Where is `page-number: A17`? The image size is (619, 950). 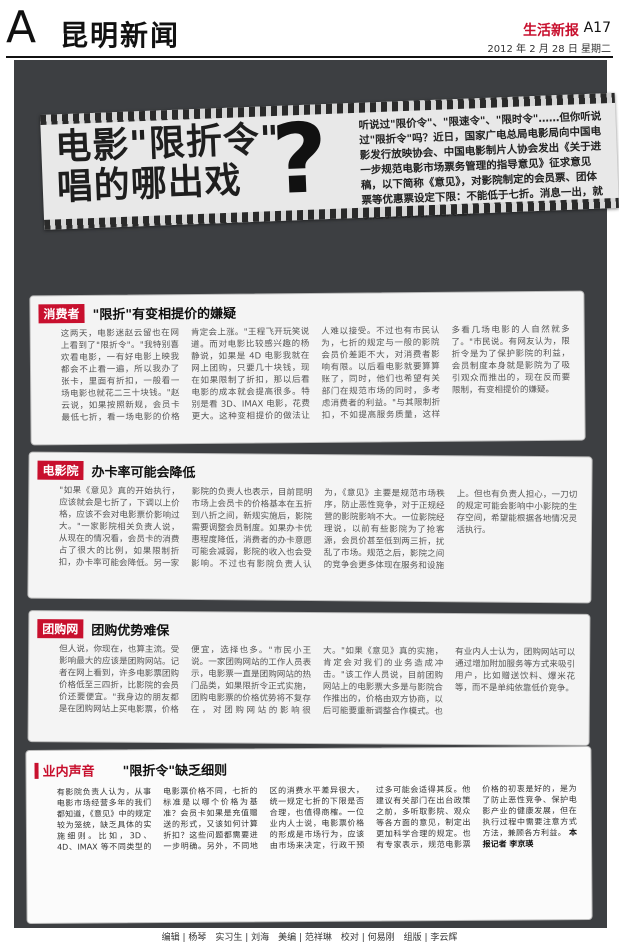 page-number: A17 is located at coordinates (597, 28).